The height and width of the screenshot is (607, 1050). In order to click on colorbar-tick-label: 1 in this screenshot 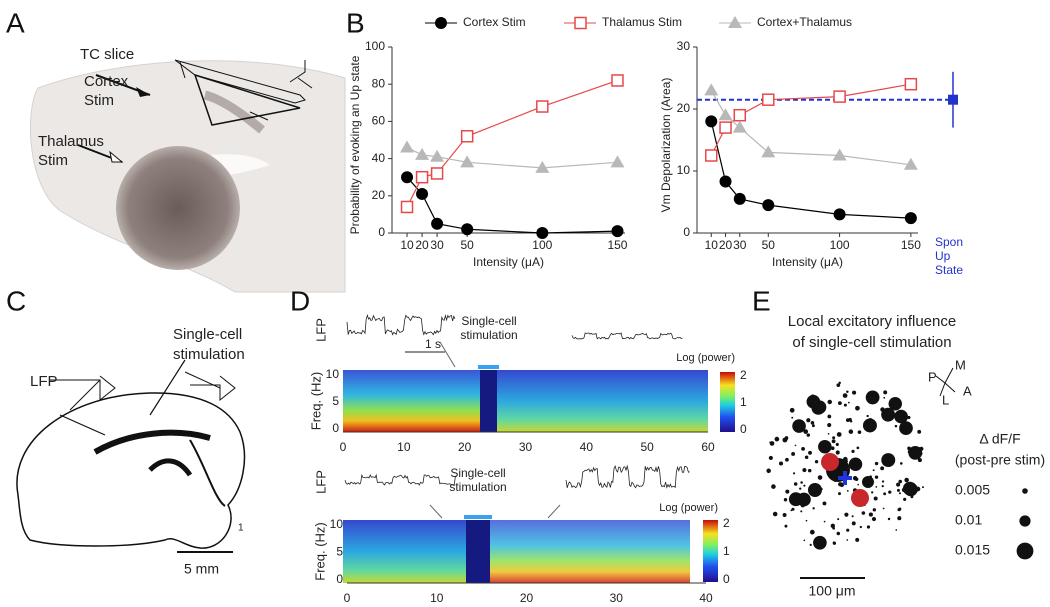, I will do `click(743, 402)`.